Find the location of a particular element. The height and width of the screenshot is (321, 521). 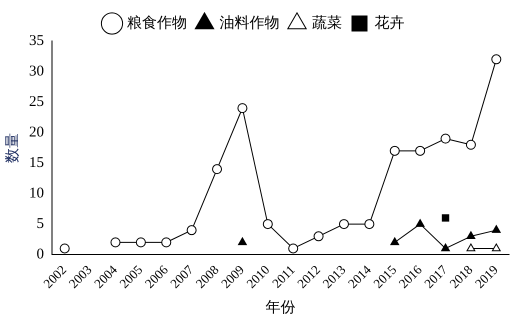

y-tick-label: 15 is located at coordinates (36, 162).